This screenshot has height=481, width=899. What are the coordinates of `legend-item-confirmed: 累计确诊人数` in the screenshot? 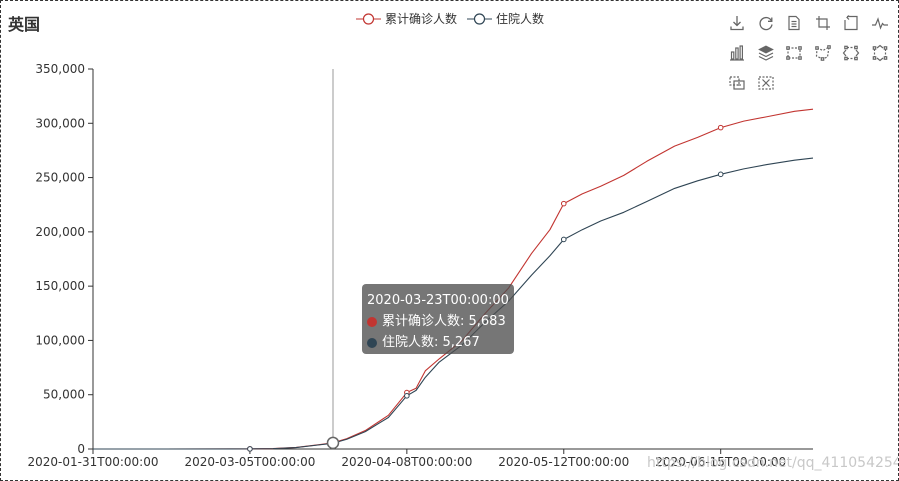 It's located at (406, 18).